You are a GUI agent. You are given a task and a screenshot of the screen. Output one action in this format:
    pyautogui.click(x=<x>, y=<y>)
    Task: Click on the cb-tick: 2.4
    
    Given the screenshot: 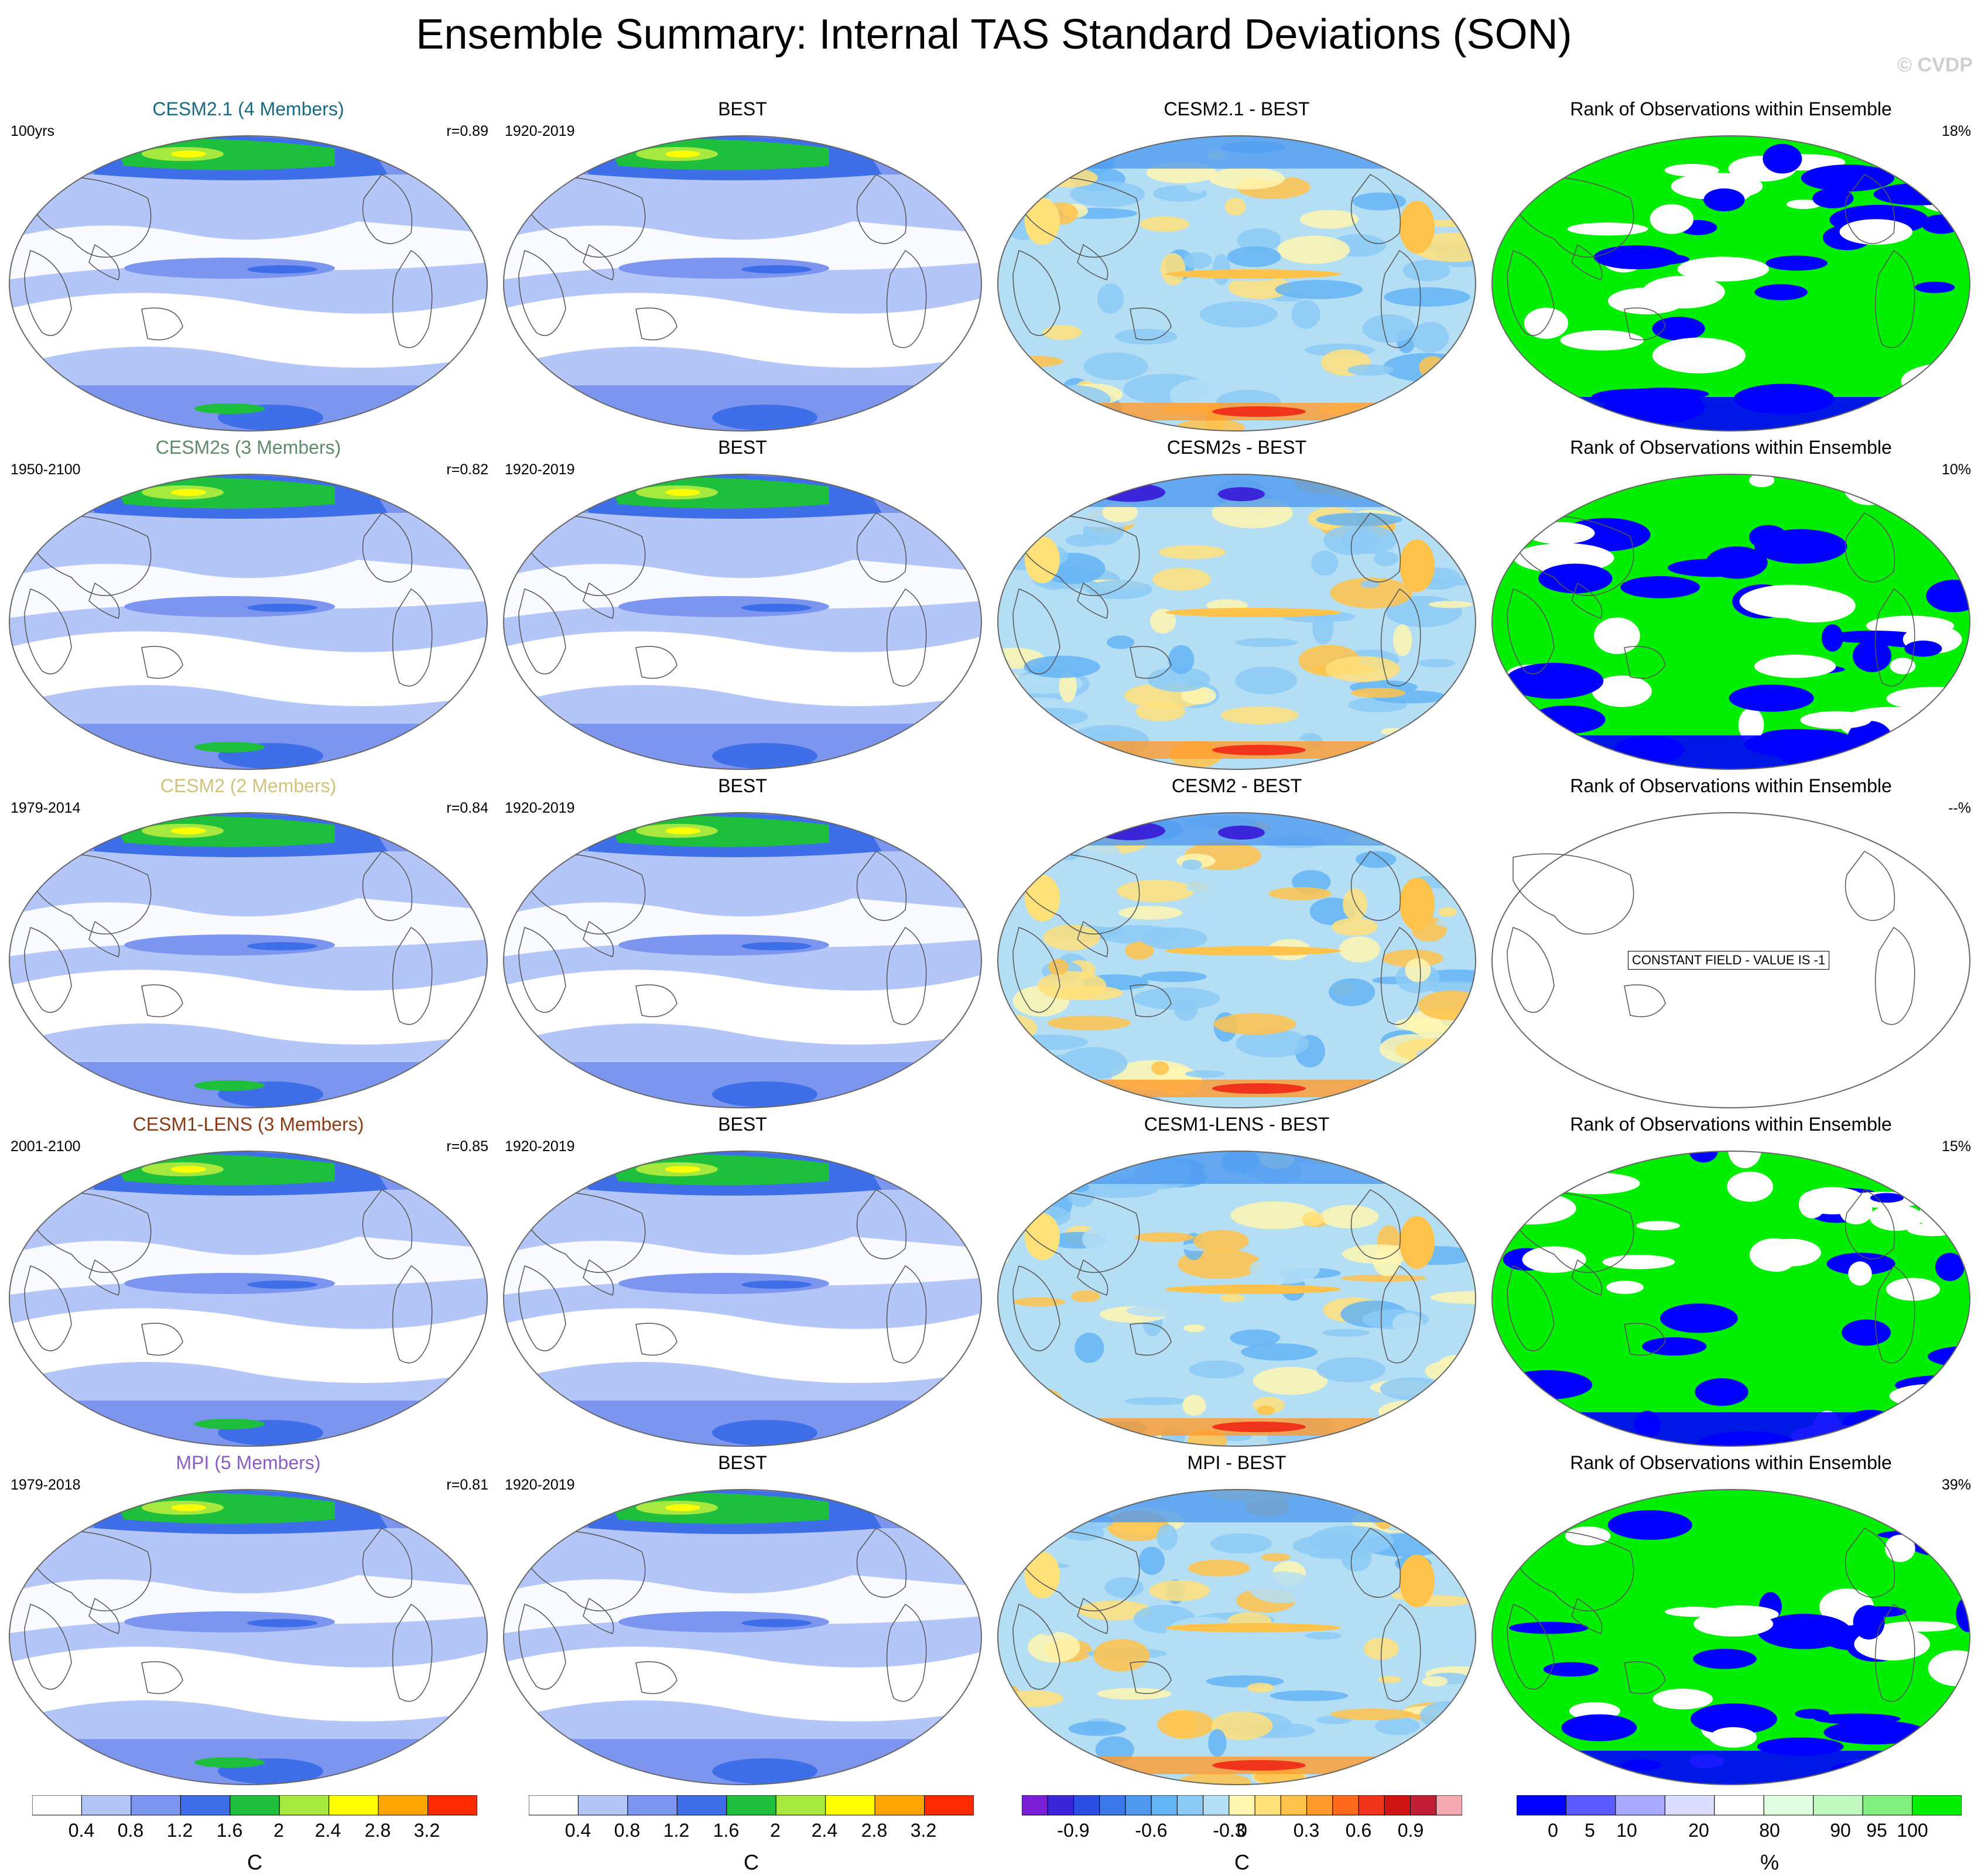 What is the action you would take?
    pyautogui.click(x=328, y=1830)
    